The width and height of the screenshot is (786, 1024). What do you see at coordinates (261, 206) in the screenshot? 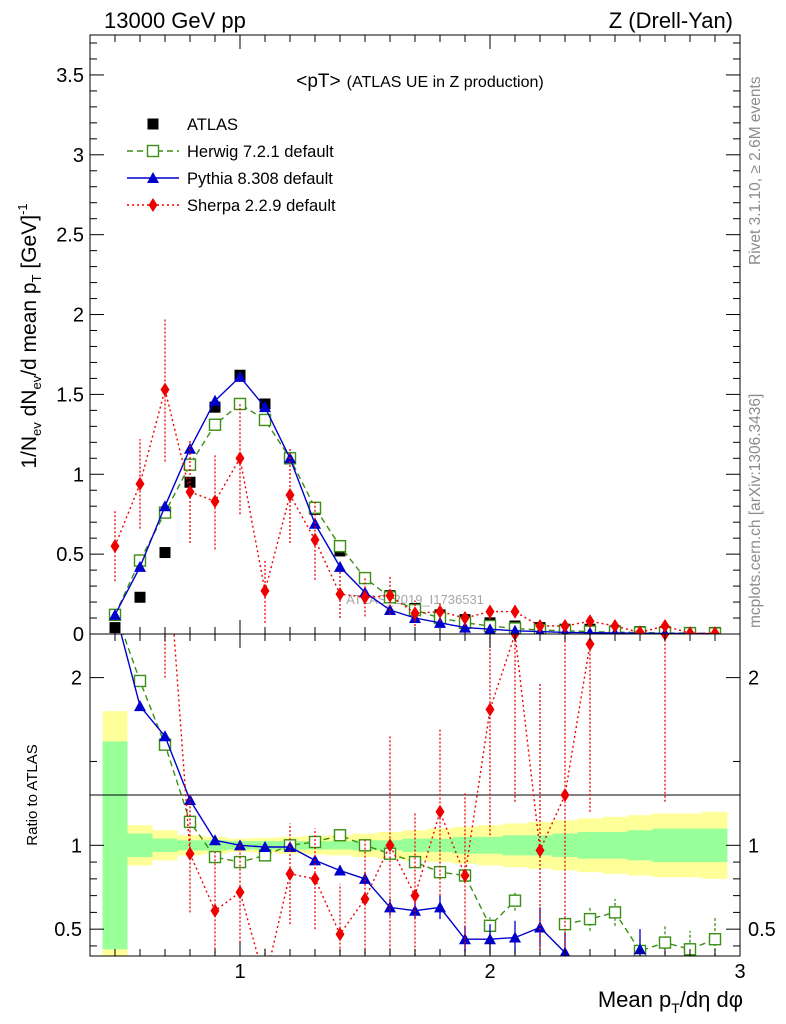
I see `legend-sherpa-2-2-9-default-label: Sherpa 2.2.9 default` at bounding box center [261, 206].